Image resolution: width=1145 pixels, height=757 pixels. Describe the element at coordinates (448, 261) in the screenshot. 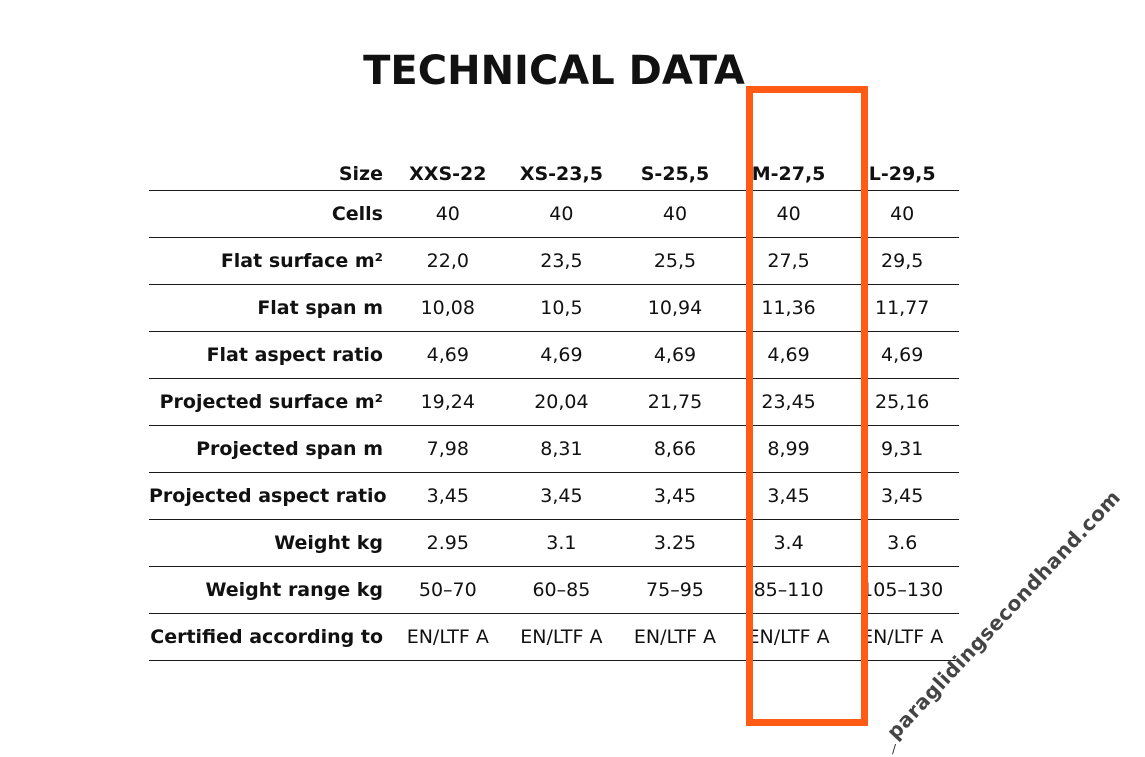

I see `row-value: 22,0` at that location.